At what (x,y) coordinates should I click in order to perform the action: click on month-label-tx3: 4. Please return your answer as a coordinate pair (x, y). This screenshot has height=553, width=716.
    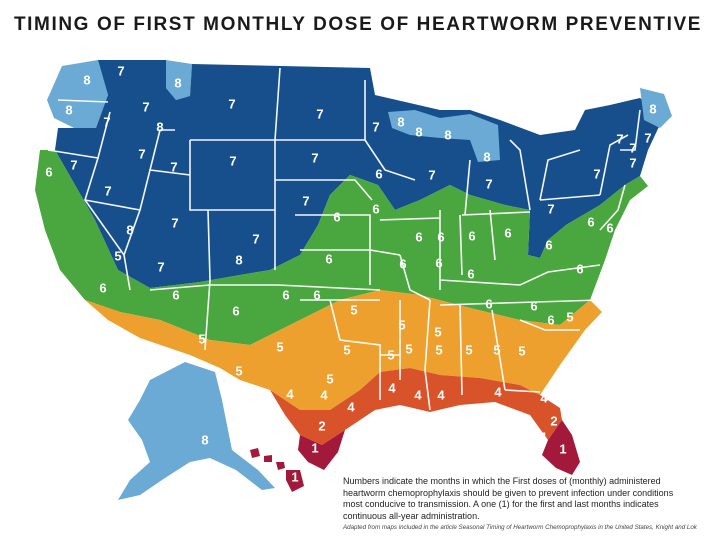
    Looking at the image, I should click on (324, 394).